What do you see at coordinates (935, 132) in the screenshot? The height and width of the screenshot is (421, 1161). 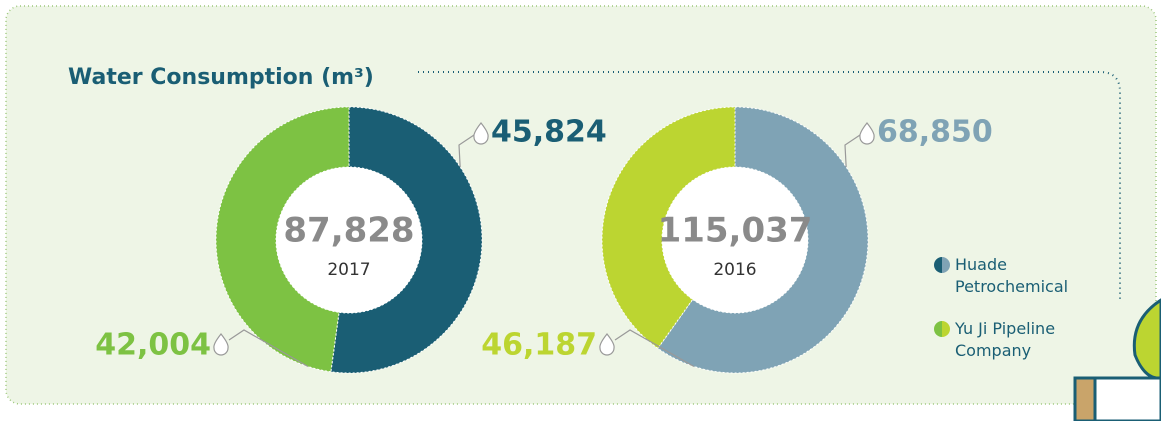 I see `value-label: 68,850` at bounding box center [935, 132].